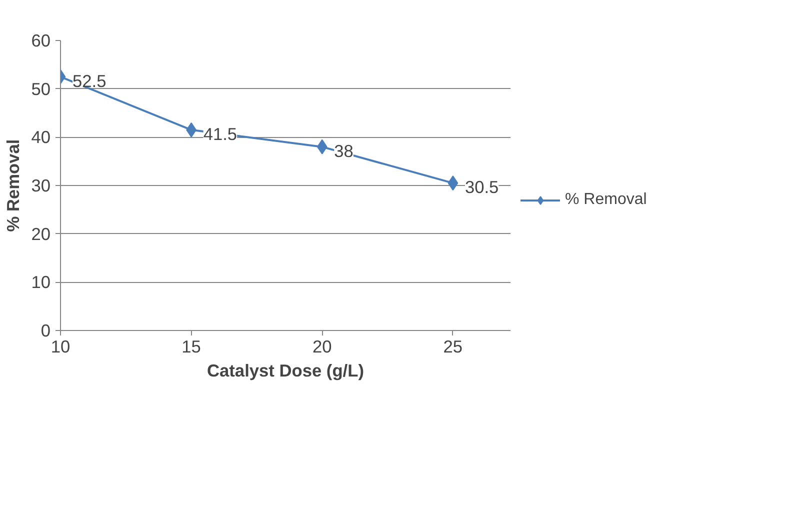  Describe the element at coordinates (45, 330) in the screenshot. I see `y-tick-label: 0` at that location.